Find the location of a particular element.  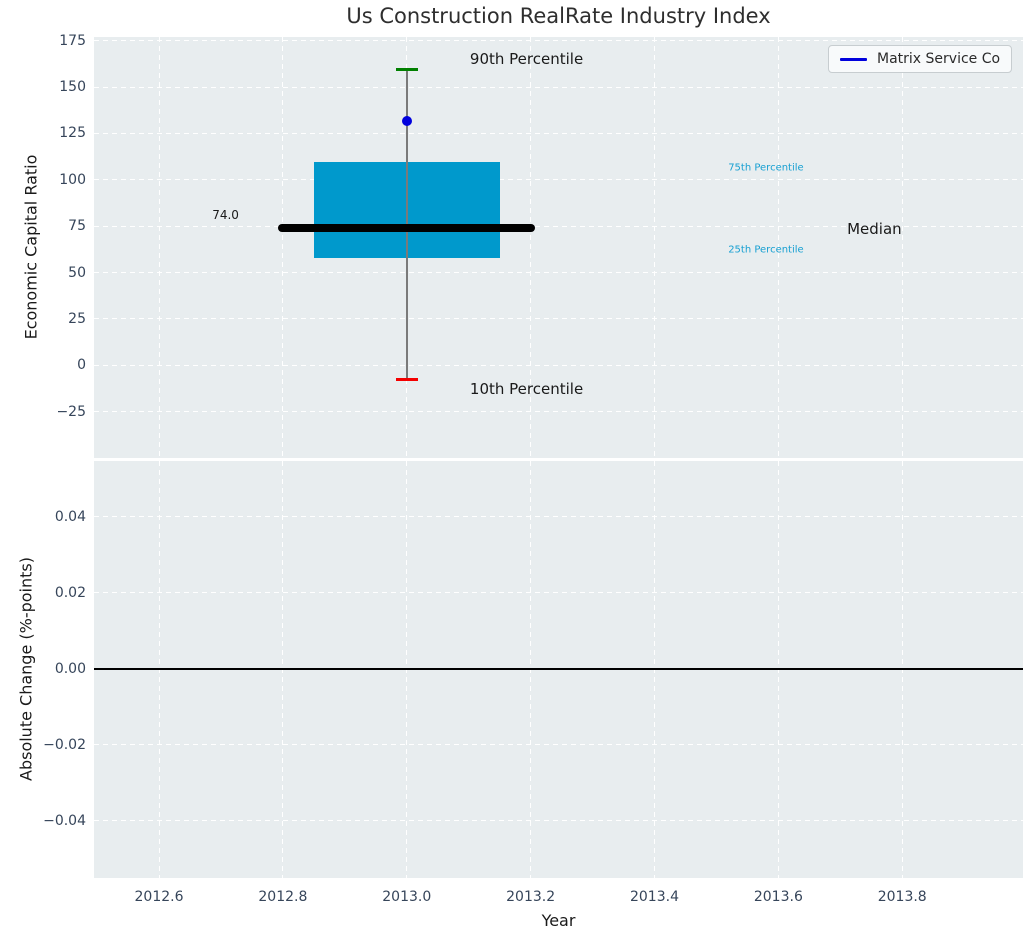

median-line is located at coordinates (407, 228).